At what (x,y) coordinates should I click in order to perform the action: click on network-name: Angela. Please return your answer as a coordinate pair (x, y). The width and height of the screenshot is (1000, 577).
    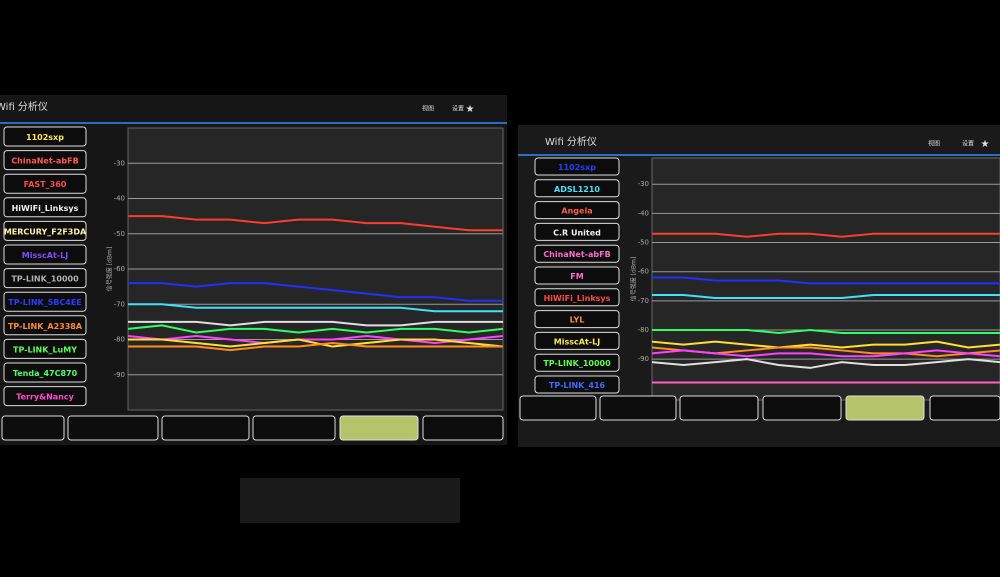
    Looking at the image, I should click on (576, 211).